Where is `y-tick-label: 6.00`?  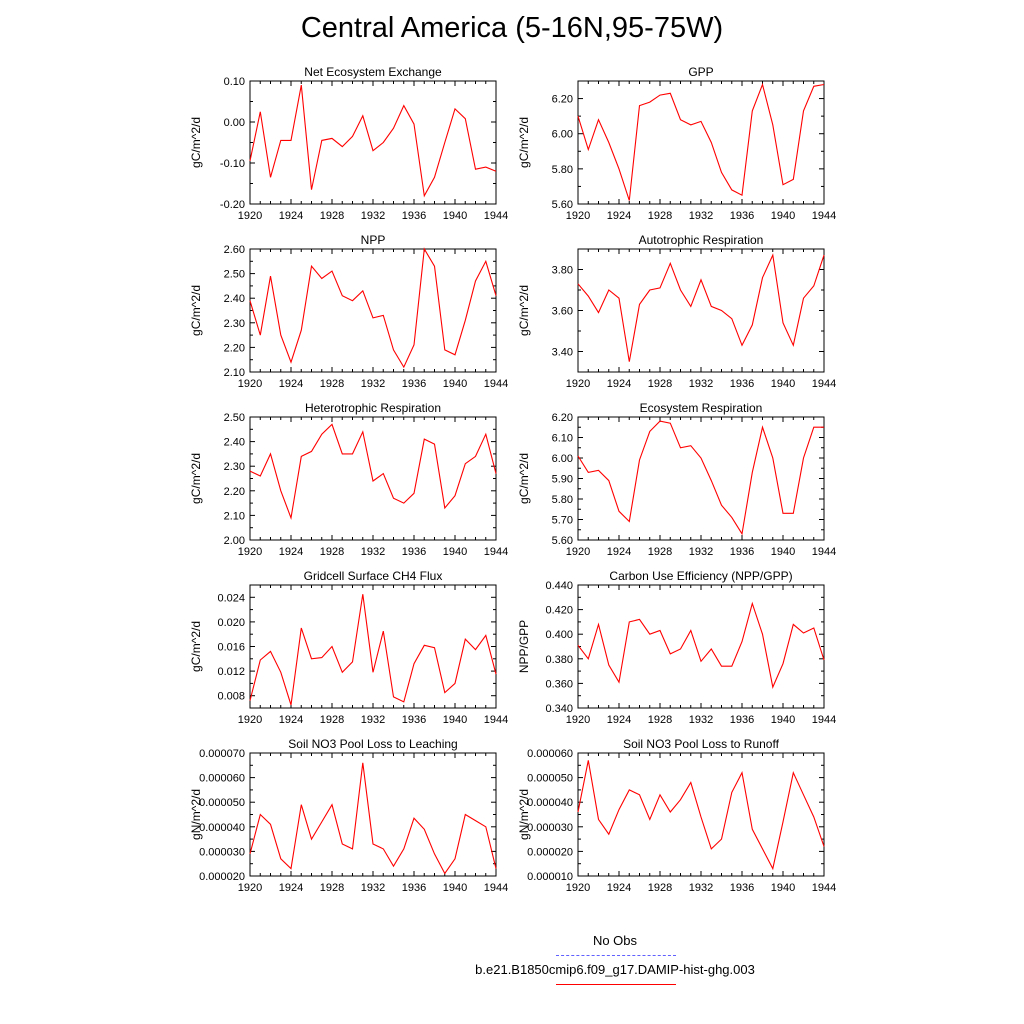
y-tick-label: 6.00 is located at coordinates (562, 135).